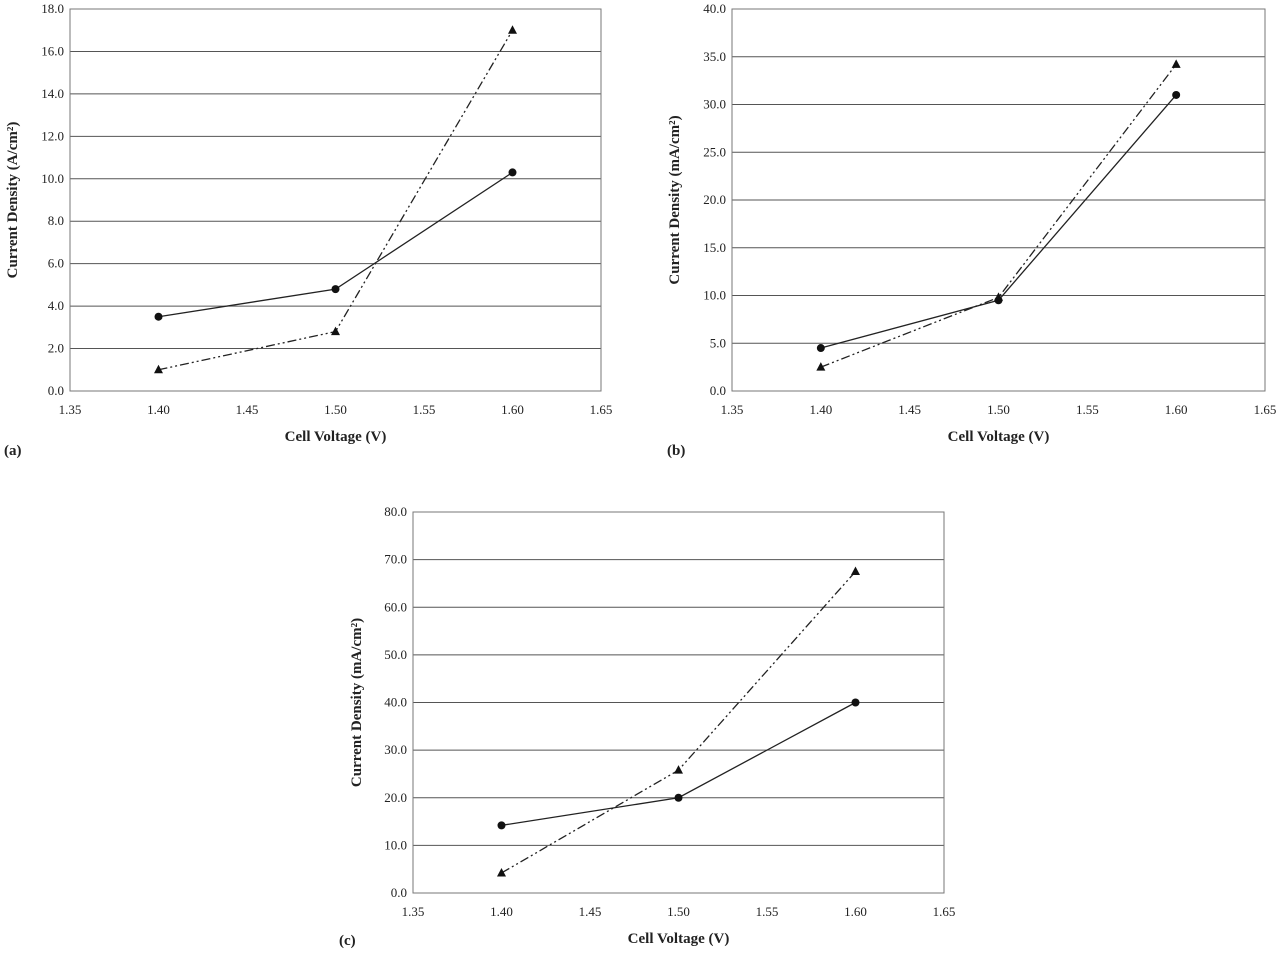 The height and width of the screenshot is (953, 1280). What do you see at coordinates (1265, 409) in the screenshot?
I see `x-tick-label-b-6: 1.65` at bounding box center [1265, 409].